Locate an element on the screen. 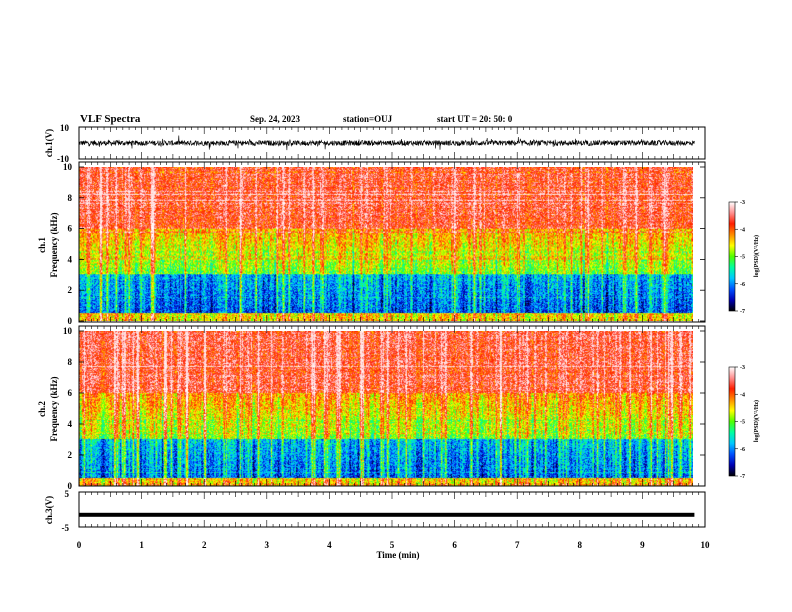 Image resolution: width=792 pixels, height=612 pixels. ch1-ytick-bottom: -10 is located at coordinates (63, 159).